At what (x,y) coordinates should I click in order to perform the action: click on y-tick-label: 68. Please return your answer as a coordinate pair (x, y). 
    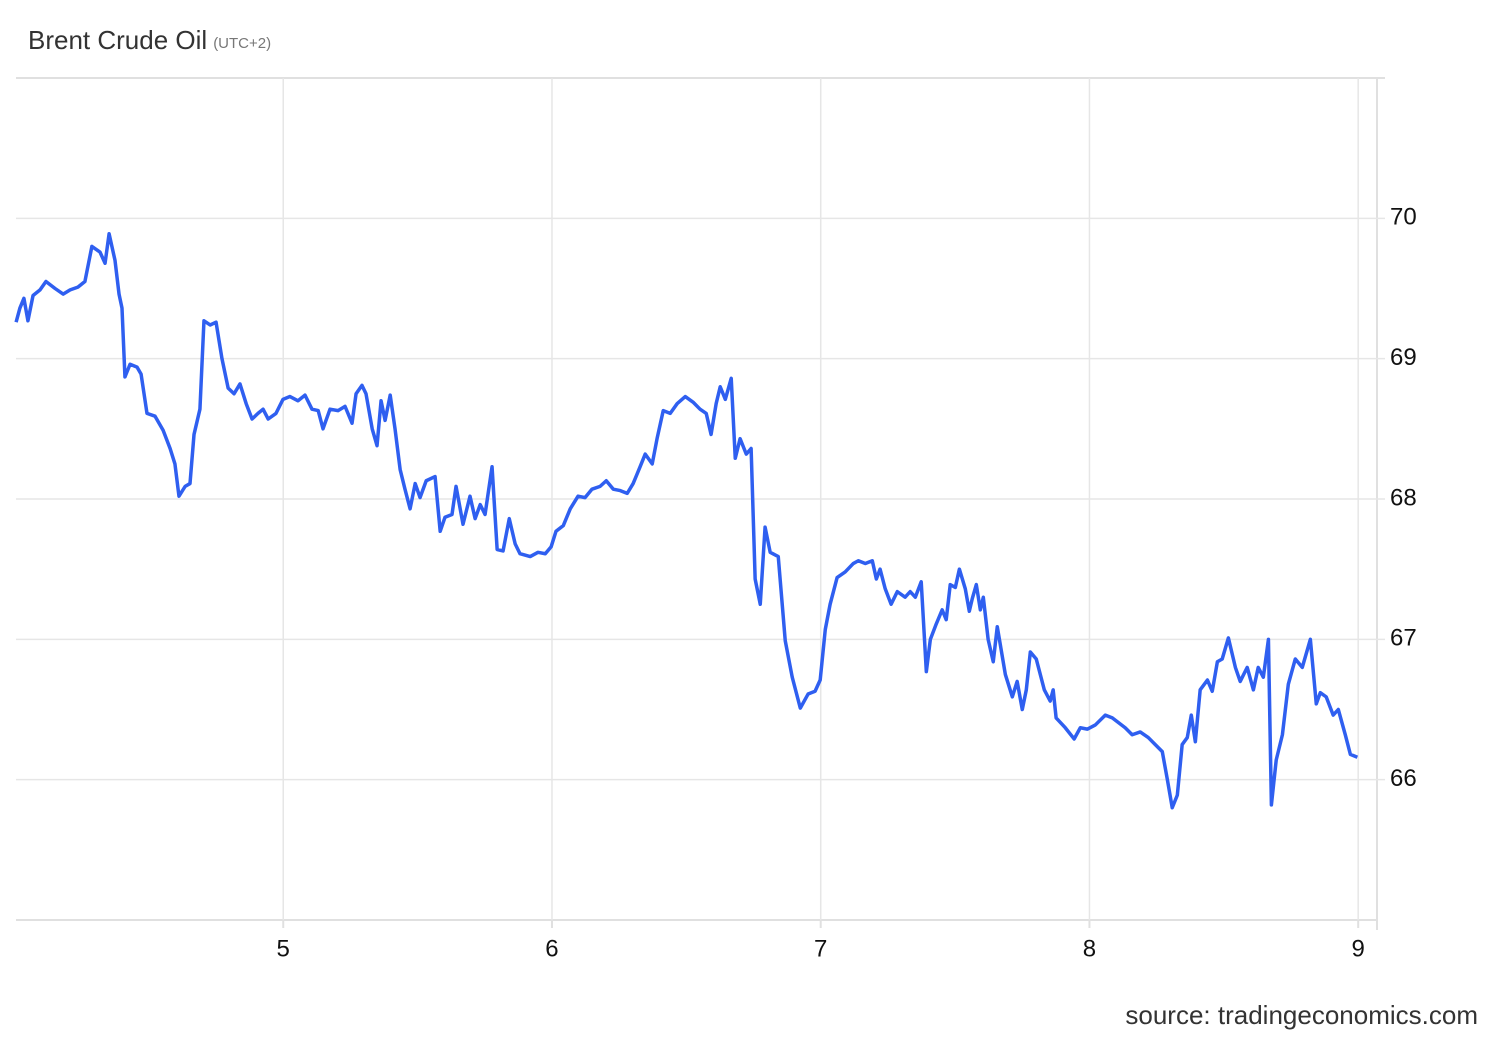
    Looking at the image, I should click on (1403, 497).